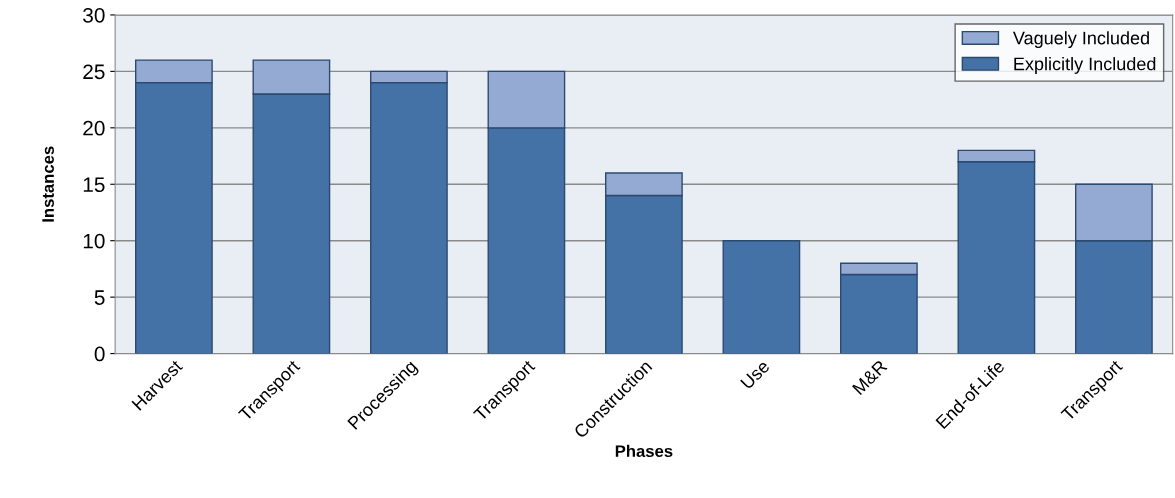 Image resolution: width=1175 pixels, height=498 pixels. What do you see at coordinates (99, 354) in the screenshot?
I see `y-tick-label: 0` at bounding box center [99, 354].